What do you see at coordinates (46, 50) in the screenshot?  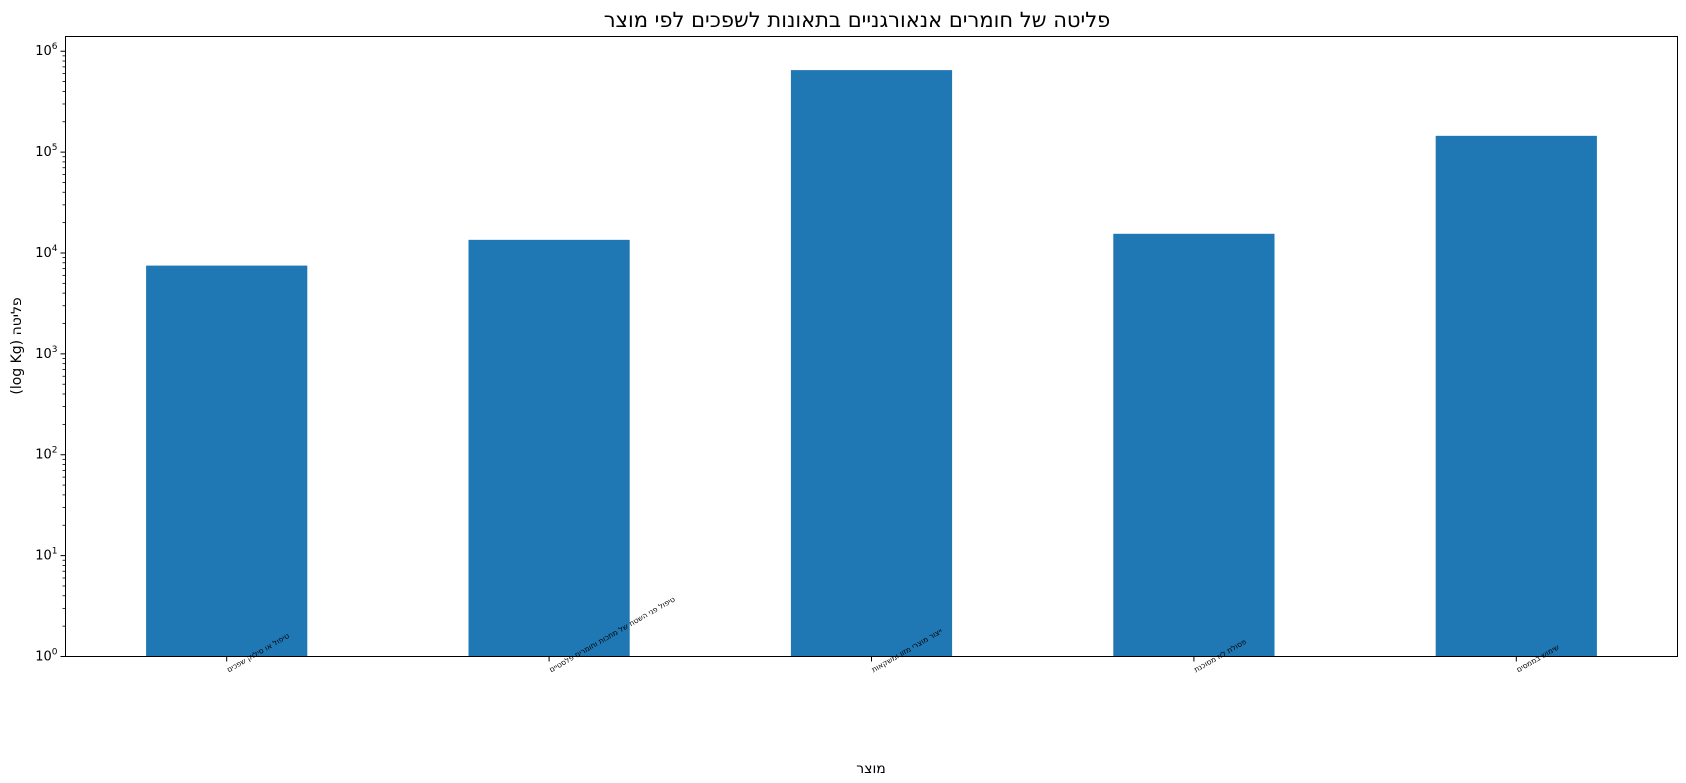 I see `y-tick-label: 106` at bounding box center [46, 50].